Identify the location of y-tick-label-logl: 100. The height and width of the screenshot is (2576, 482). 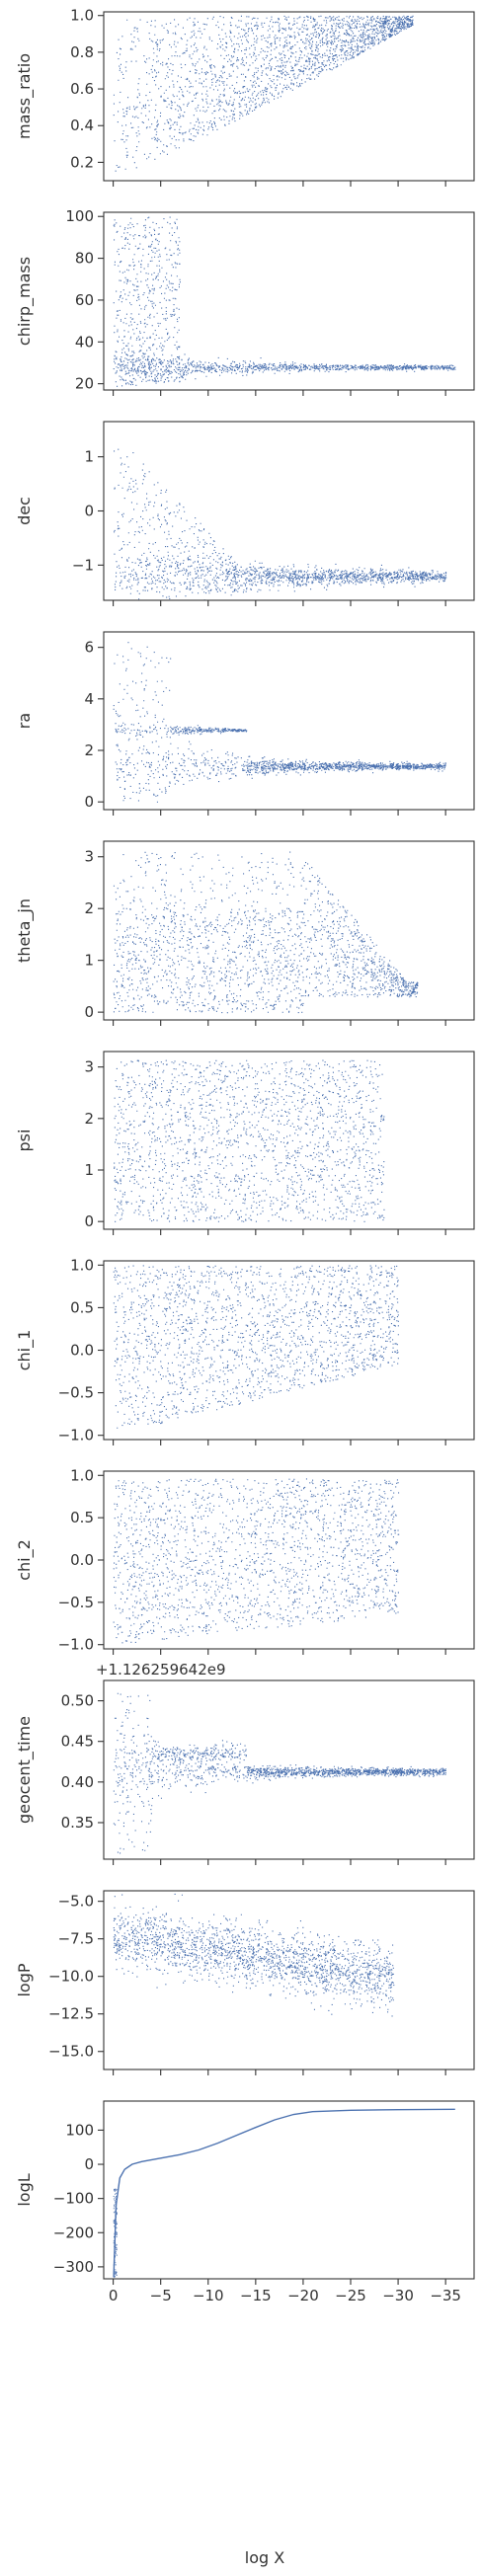
(79, 2130).